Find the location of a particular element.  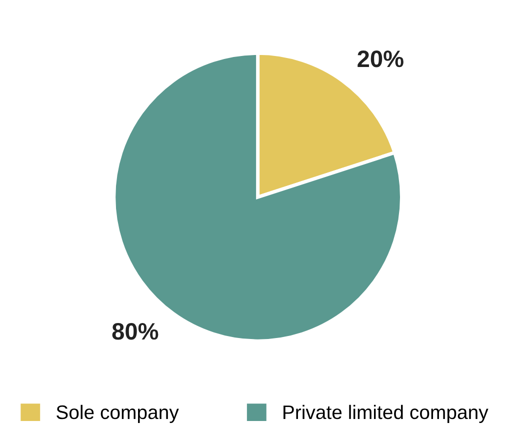

legend-label: Sole company is located at coordinates (117, 413).